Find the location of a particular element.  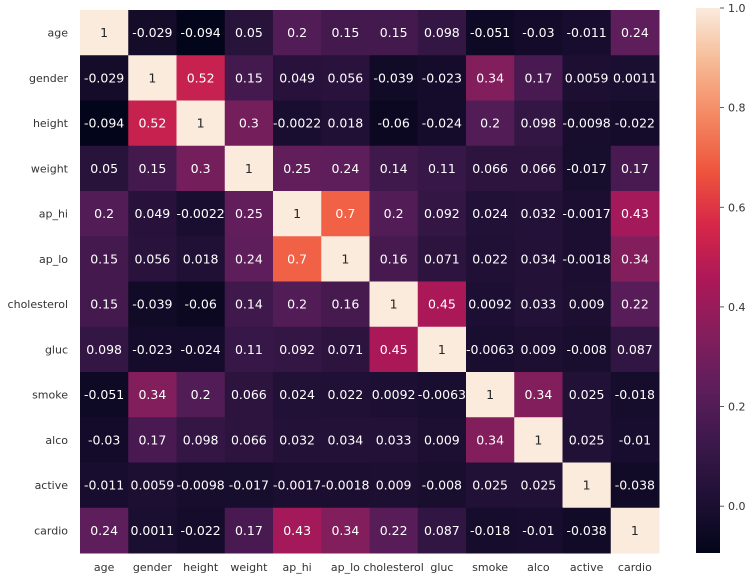

heatmap-cell-age-age is located at coordinates (104, 33).